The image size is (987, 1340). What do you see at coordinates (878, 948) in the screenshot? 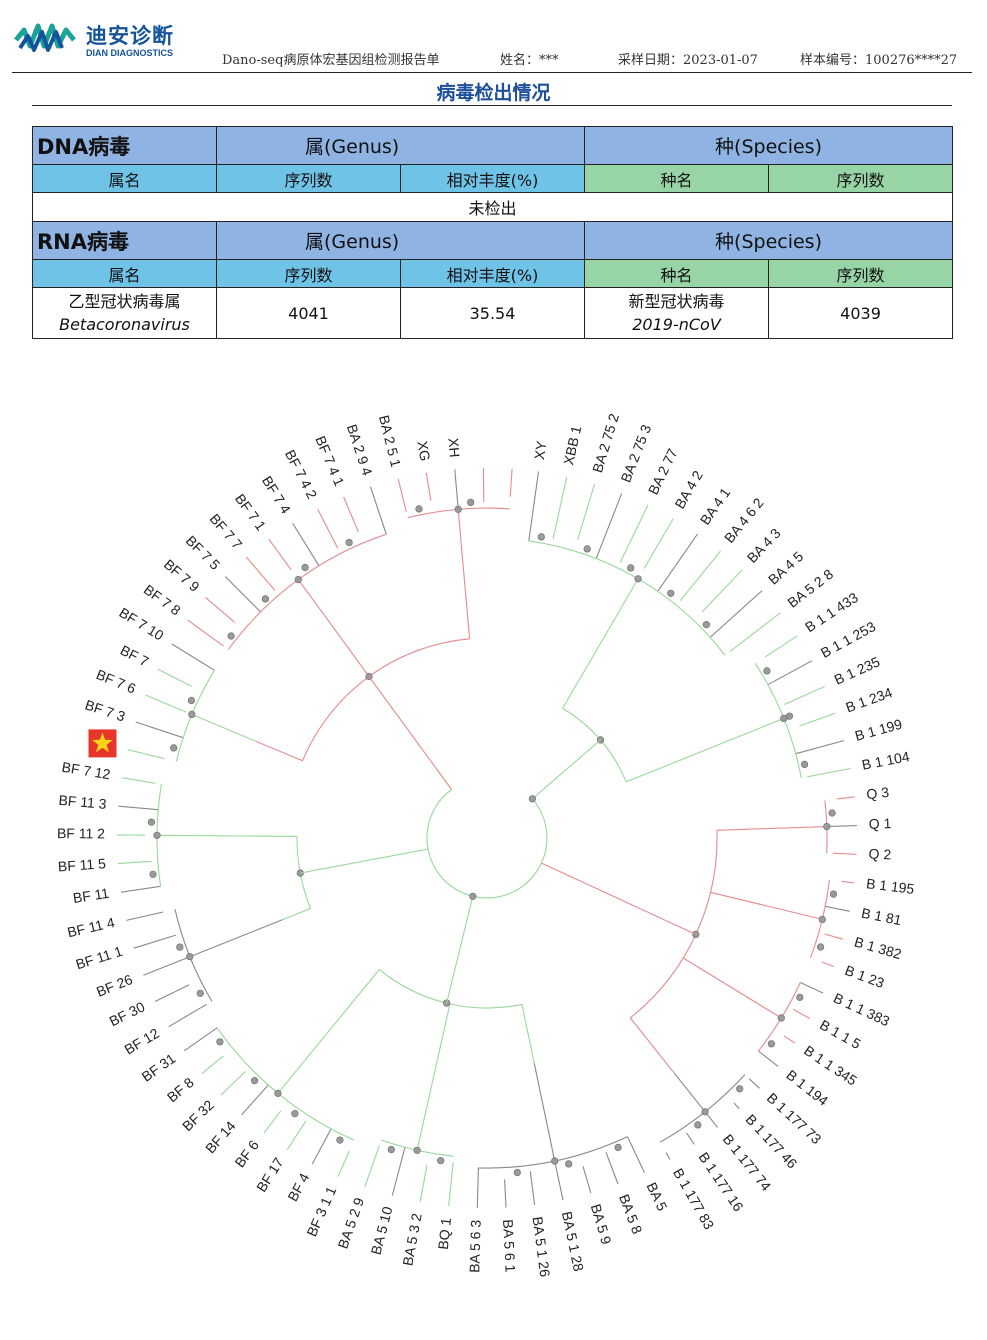
I see `tree-leaf-label: B 1 382` at bounding box center [878, 948].